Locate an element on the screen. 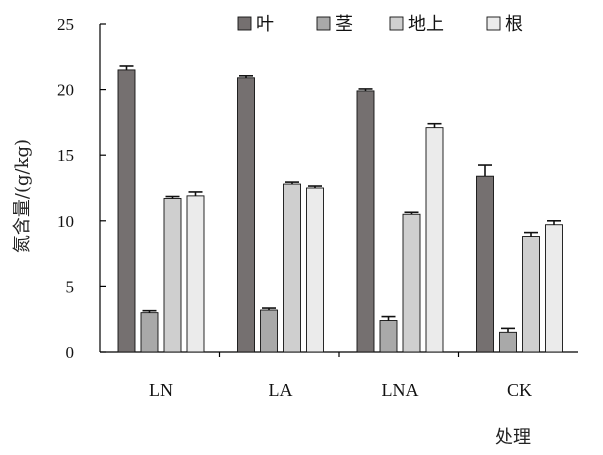  x-axis-title: 处理 is located at coordinates (513, 437).